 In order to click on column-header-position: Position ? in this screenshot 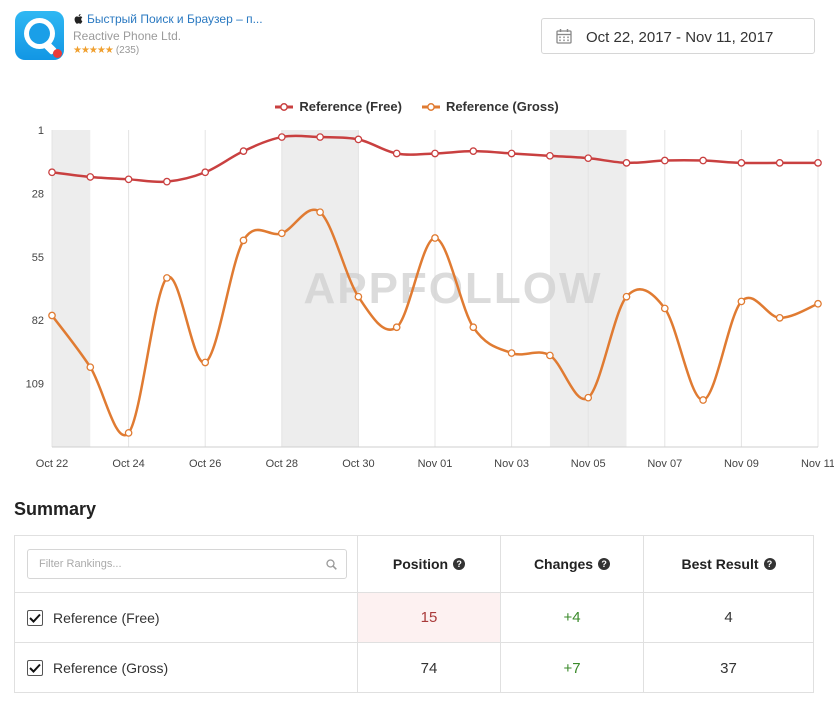, I will do `click(428, 564)`.